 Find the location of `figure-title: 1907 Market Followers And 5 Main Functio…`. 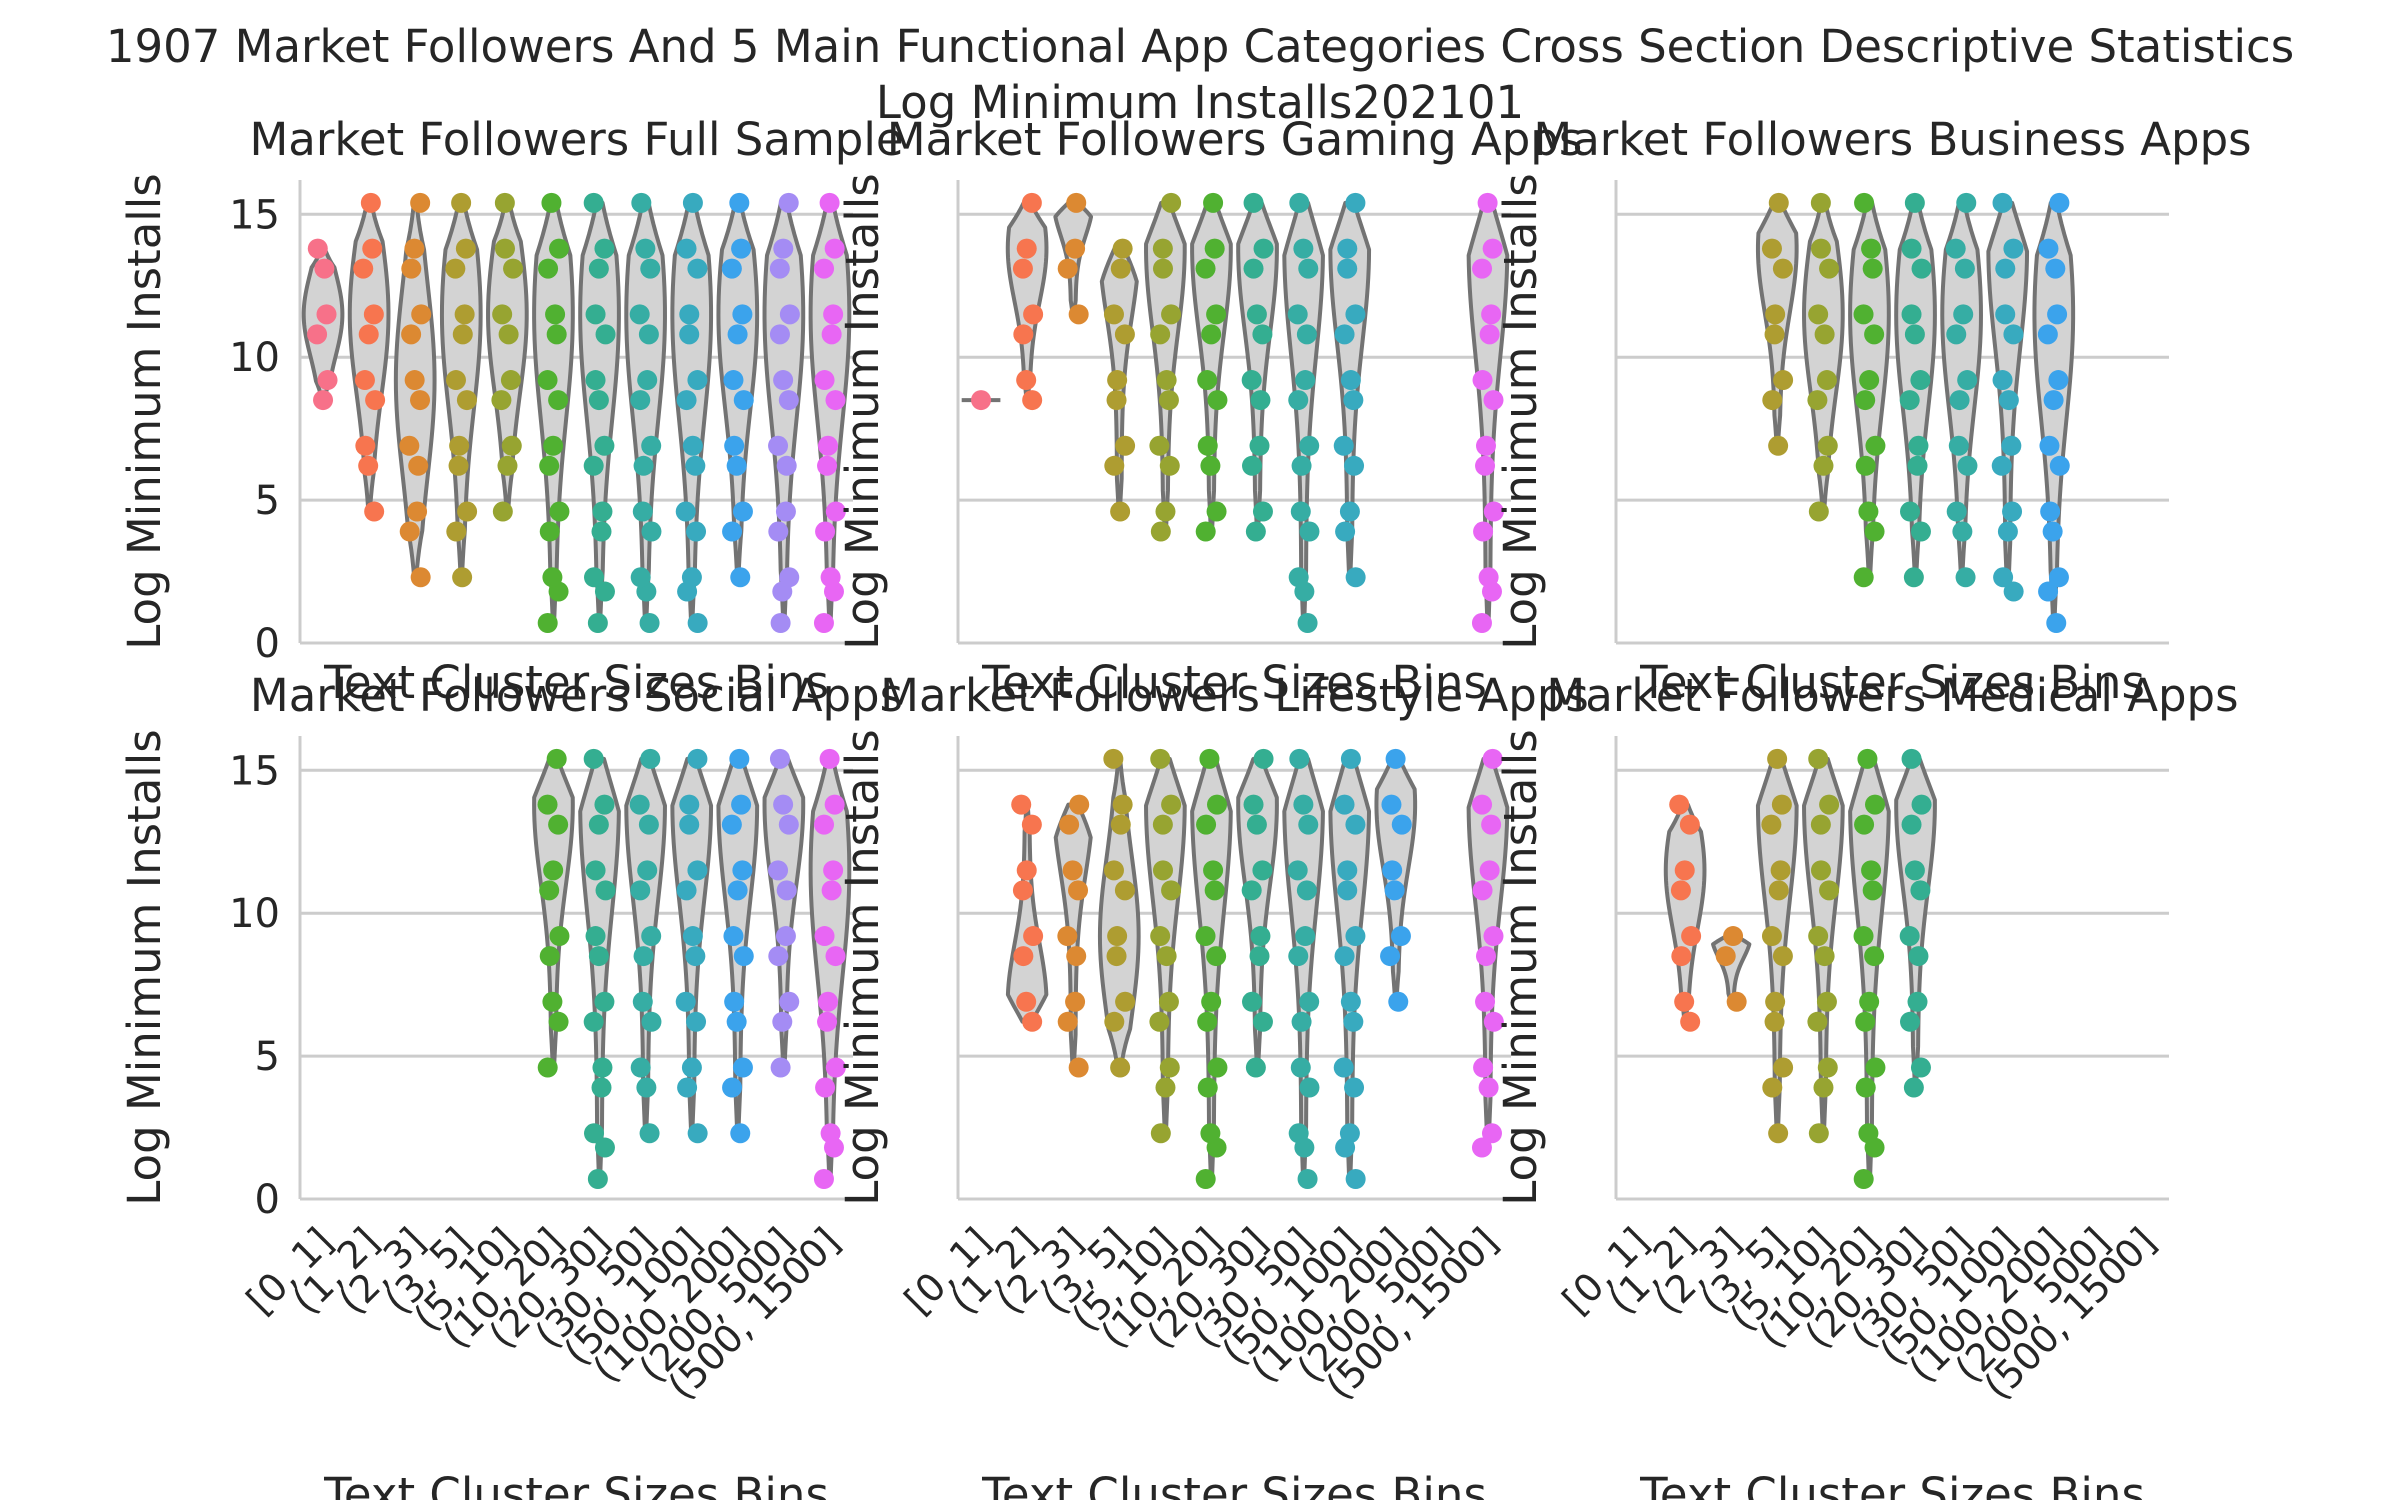

figure-title: 1907 Market Followers And 5 Main Functio… is located at coordinates (1200, 46).